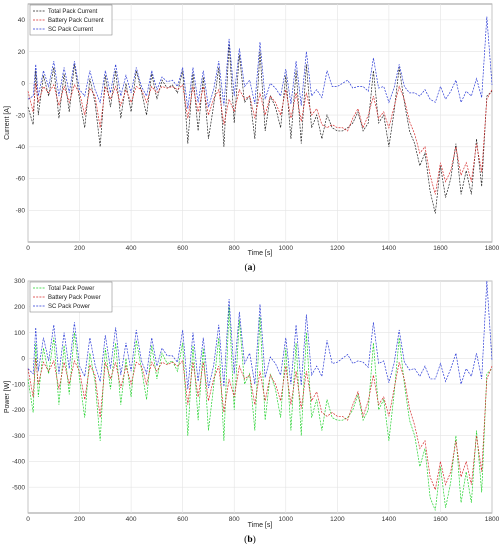 Image resolution: width=501 pixels, height=550 pixels. I want to click on legend-label-a-1: Battery Pack Current, so click(76, 21).